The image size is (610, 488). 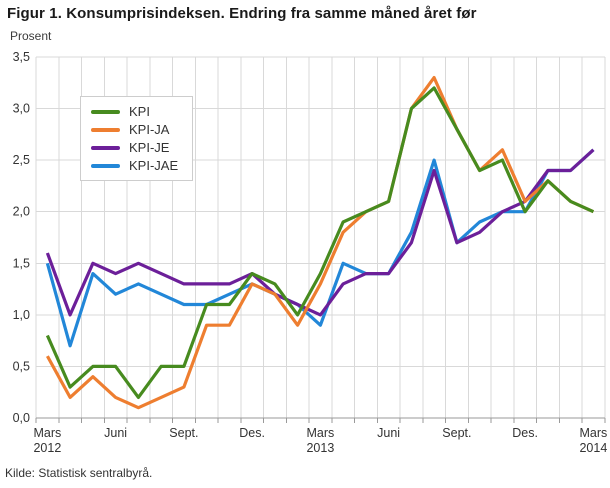 I want to click on y-tick-label: 2,5, so click(x=21, y=160).